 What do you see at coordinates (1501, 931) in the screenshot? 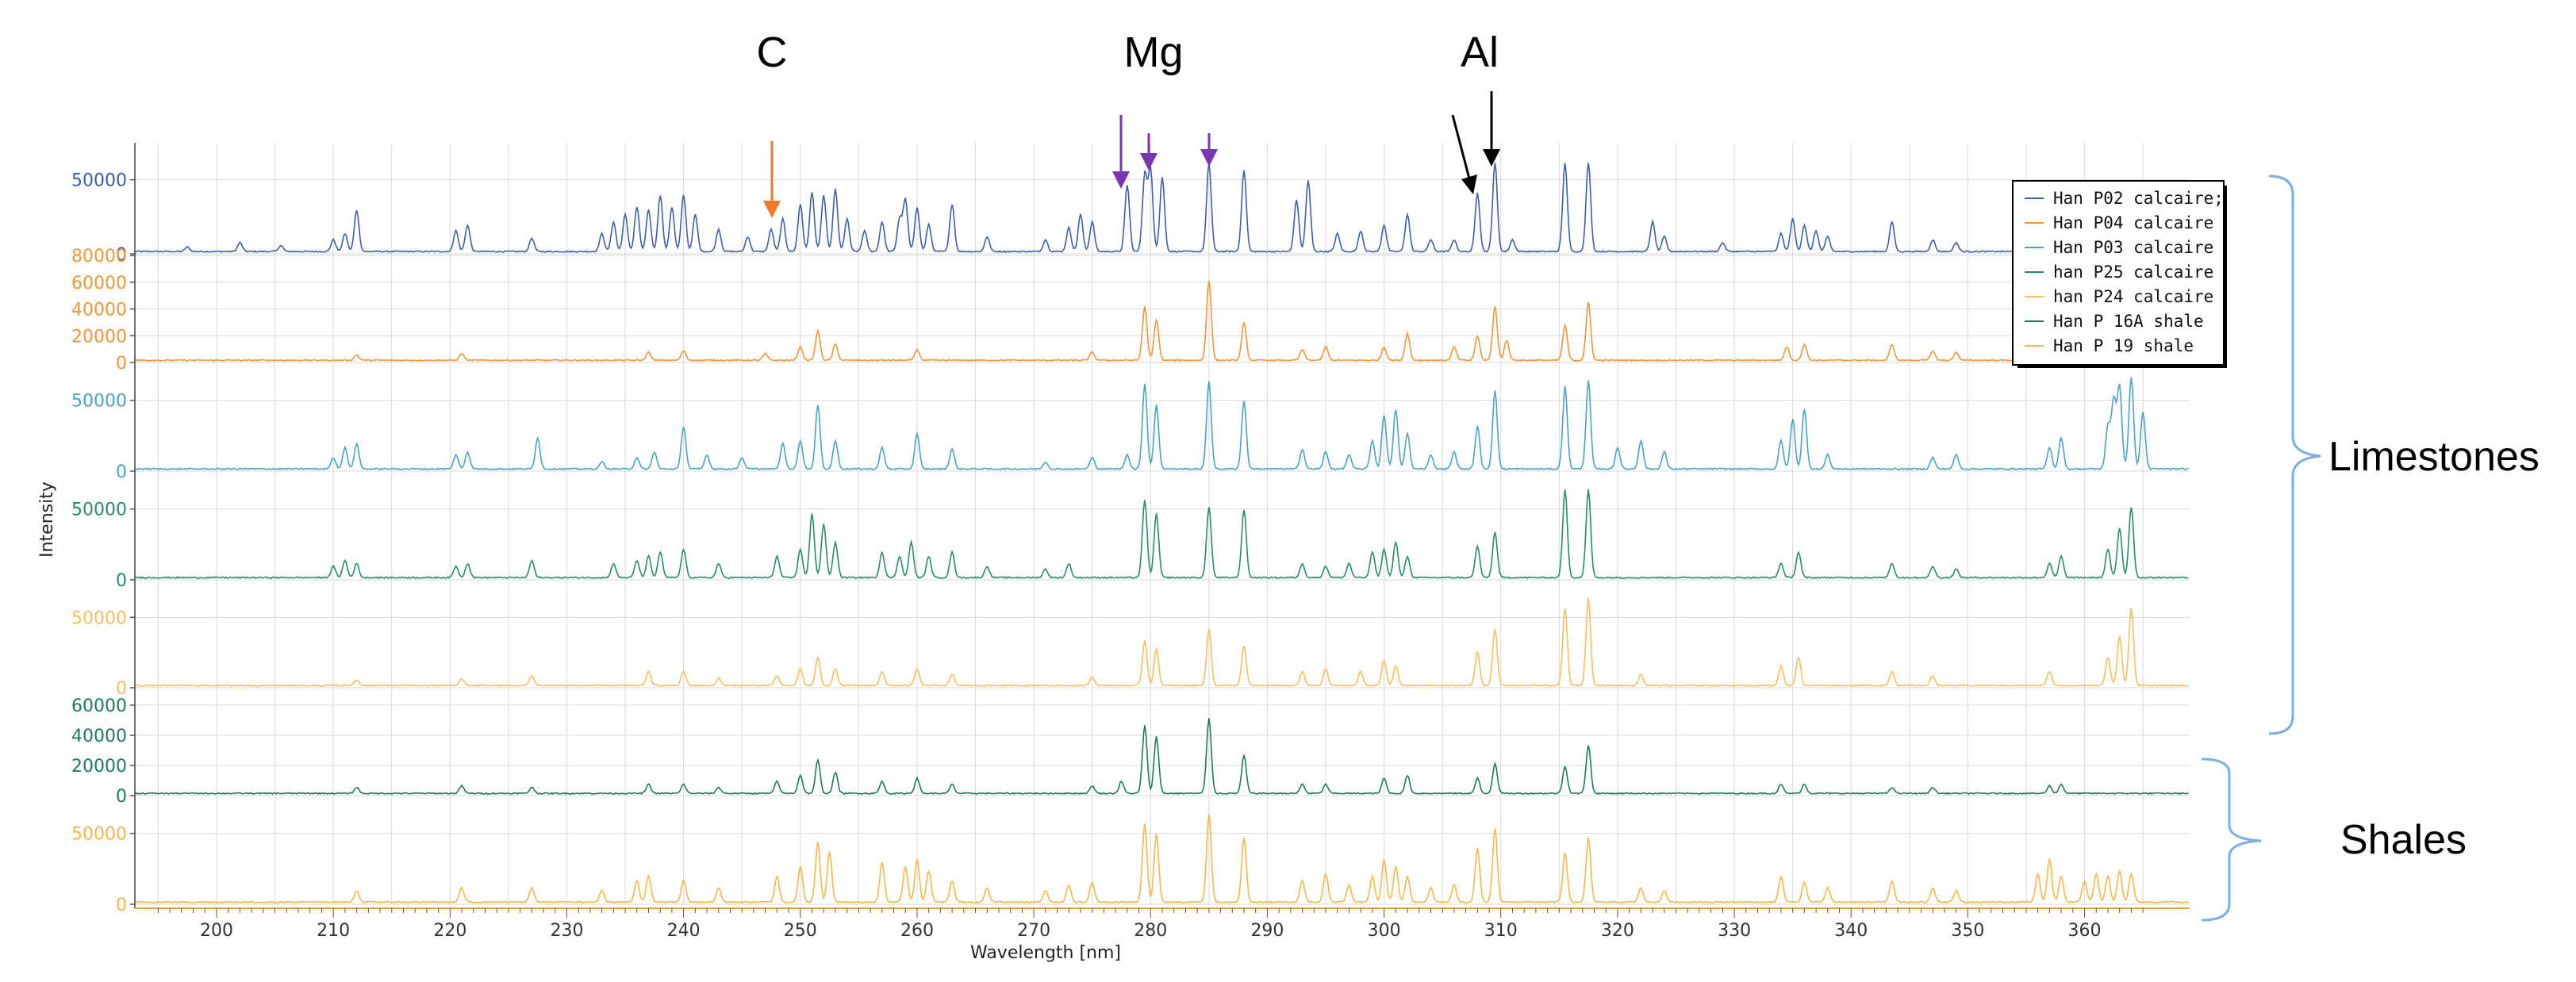
I see `x-tick-label: 310` at bounding box center [1501, 931].